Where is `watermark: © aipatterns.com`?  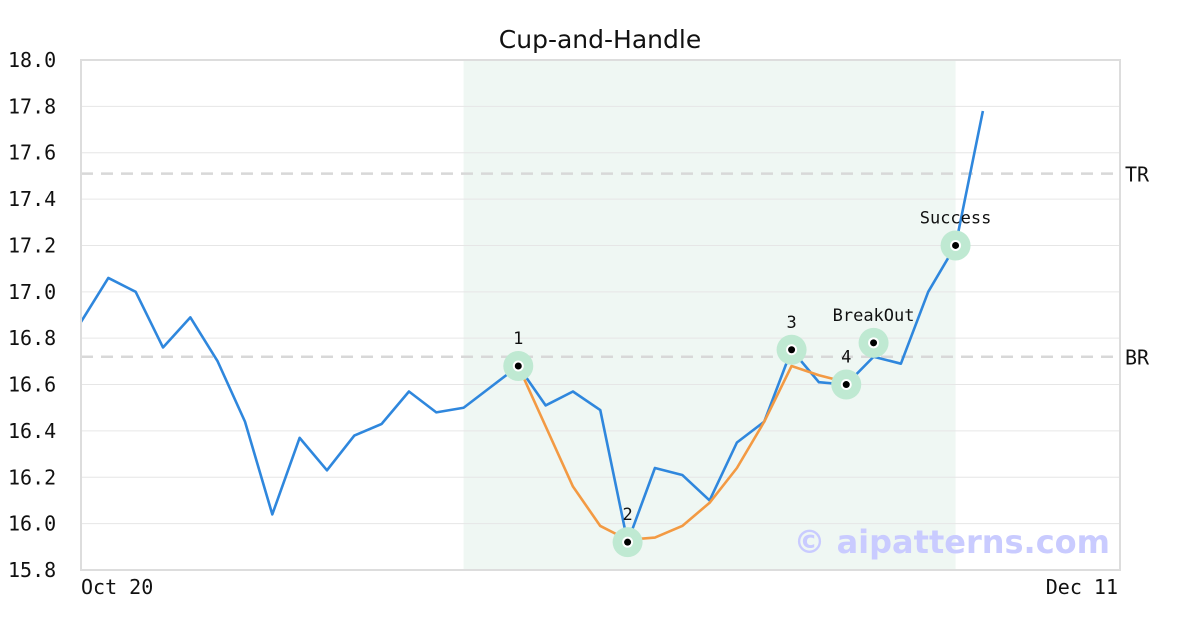
watermark: © aipatterns.com is located at coordinates (951, 542).